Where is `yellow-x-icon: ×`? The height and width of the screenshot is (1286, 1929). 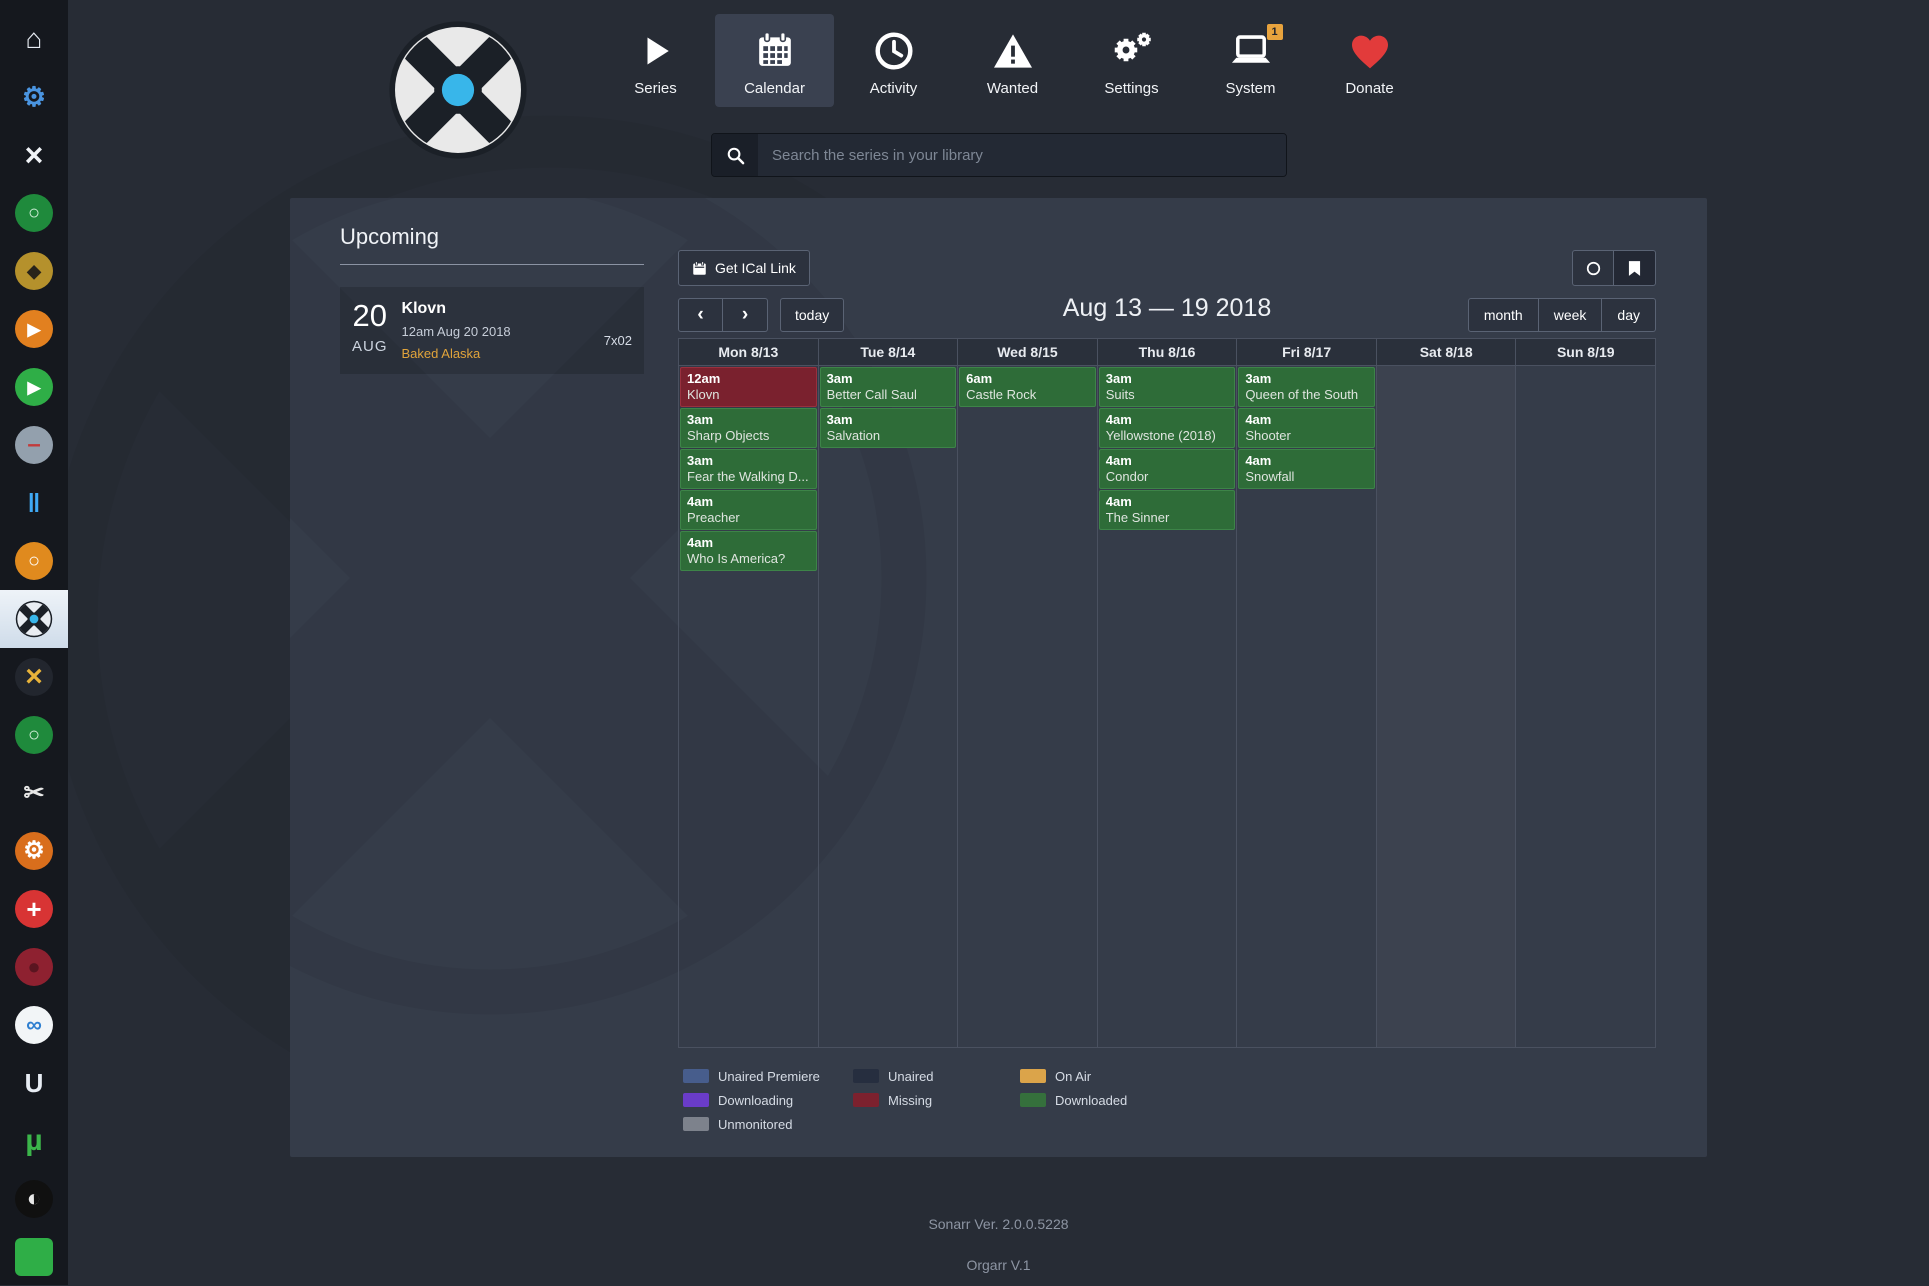
yellow-x-icon: × is located at coordinates (34, 677).